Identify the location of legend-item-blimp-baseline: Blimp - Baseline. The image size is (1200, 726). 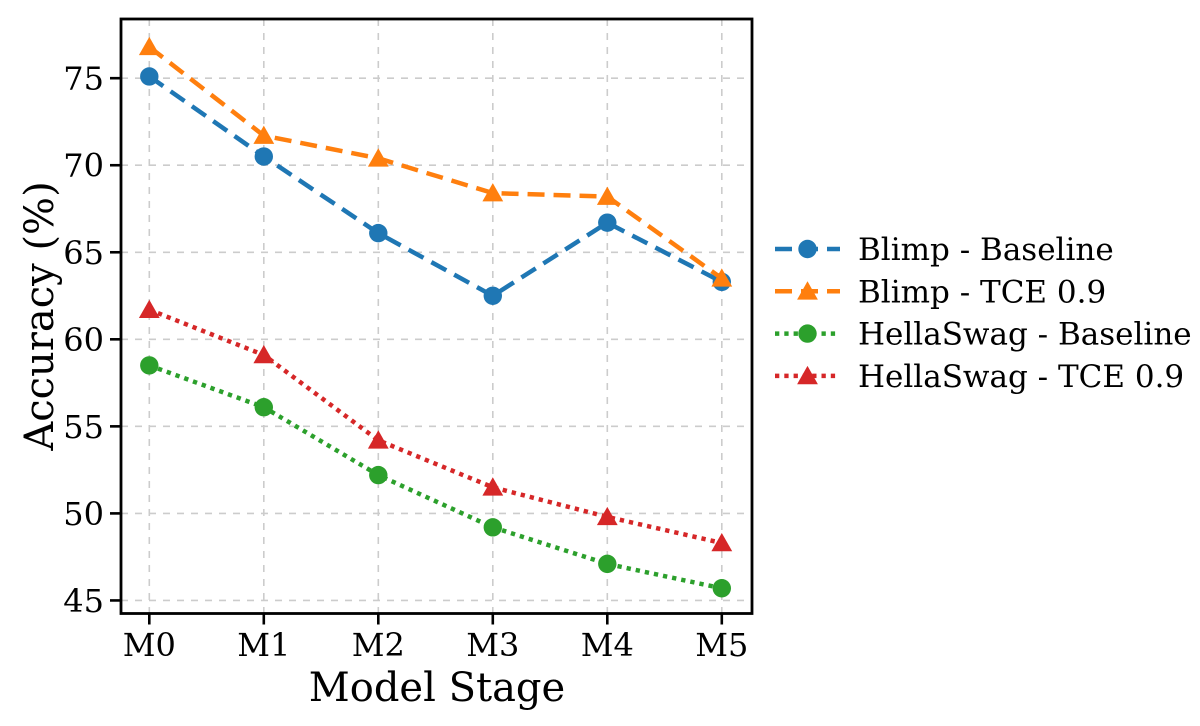
(944, 250).